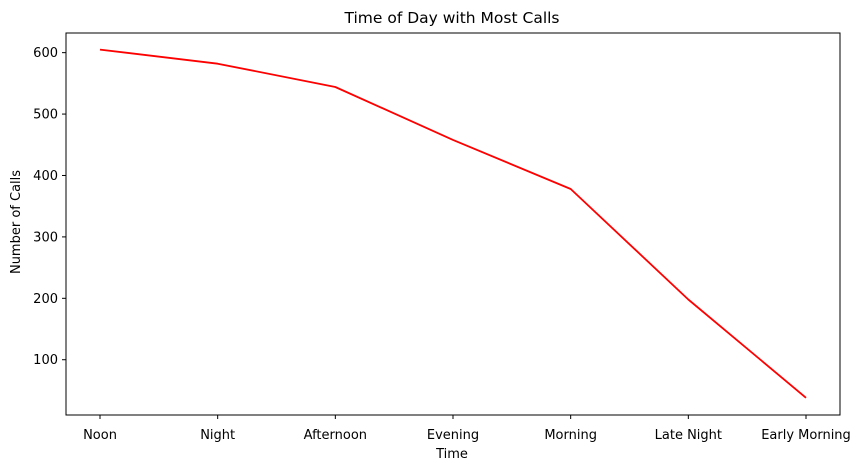 The image size is (863, 470). I want to click on x-tick-label: Evening, so click(453, 435).